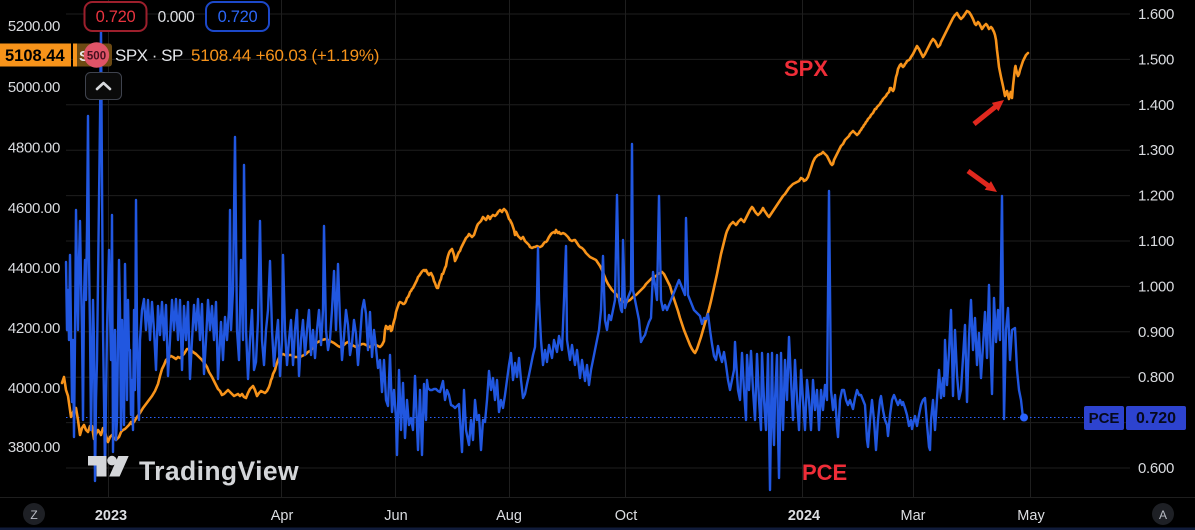  What do you see at coordinates (35, 56) in the screenshot?
I see `svg-text: 5108.44` at bounding box center [35, 56].